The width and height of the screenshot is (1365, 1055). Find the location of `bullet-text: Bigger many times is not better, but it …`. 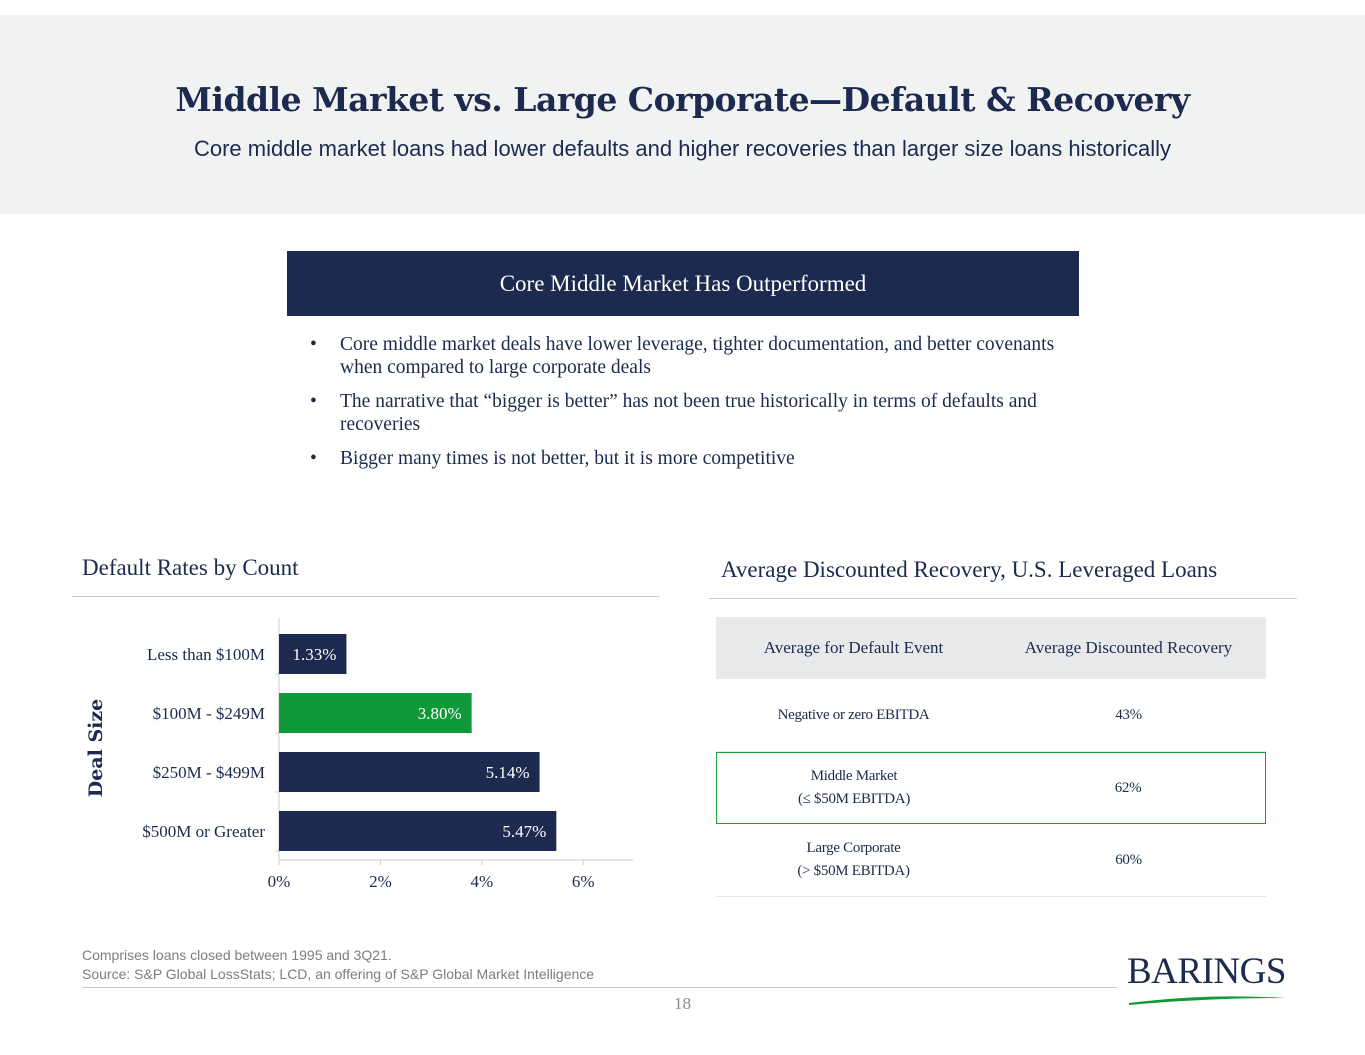

bullet-text: Bigger many times is not better, but it … is located at coordinates (567, 458).